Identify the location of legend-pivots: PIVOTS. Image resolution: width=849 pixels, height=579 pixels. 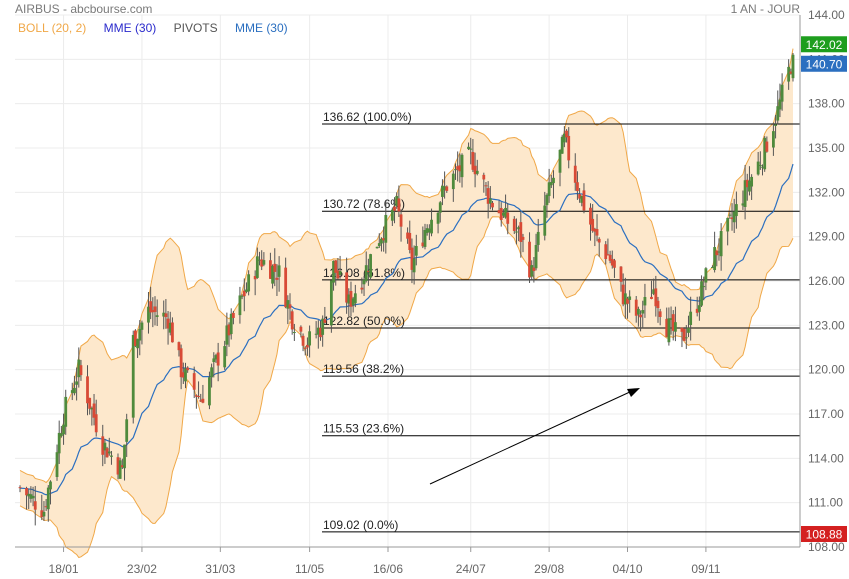
(195, 28).